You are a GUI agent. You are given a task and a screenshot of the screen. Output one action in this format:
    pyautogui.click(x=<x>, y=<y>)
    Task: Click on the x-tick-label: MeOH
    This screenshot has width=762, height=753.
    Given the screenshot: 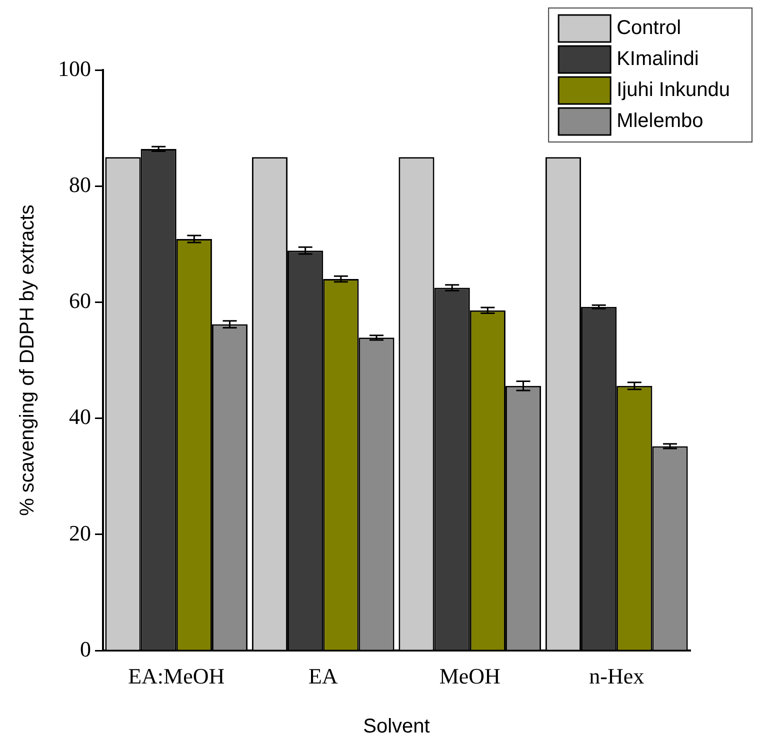 What is the action you would take?
    pyautogui.click(x=470, y=676)
    